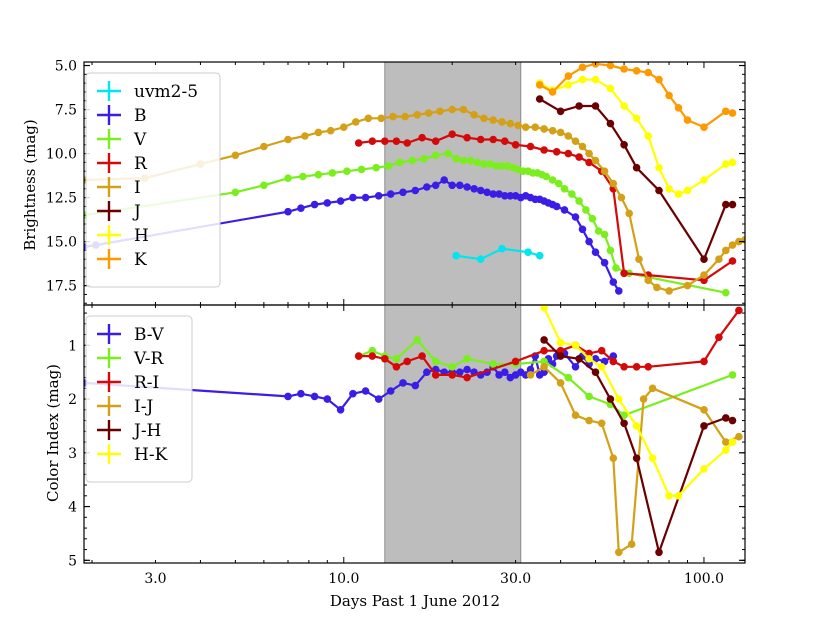 This screenshot has height=623, width=830. Describe the element at coordinates (72, 400) in the screenshot. I see `y-tick-label: 2` at that location.